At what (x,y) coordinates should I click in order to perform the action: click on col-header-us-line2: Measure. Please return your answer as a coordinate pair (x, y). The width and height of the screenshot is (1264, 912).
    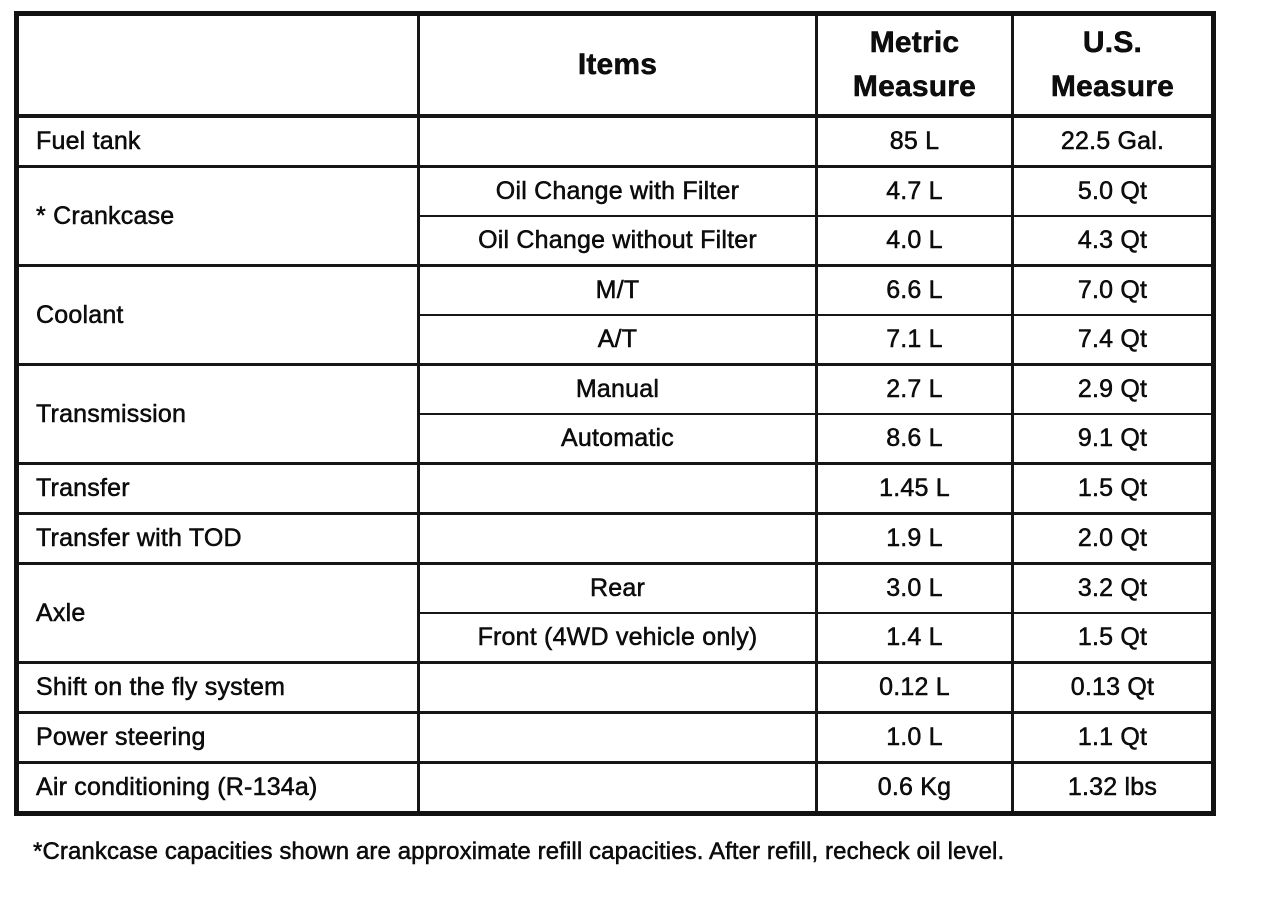
    Looking at the image, I should click on (1112, 87).